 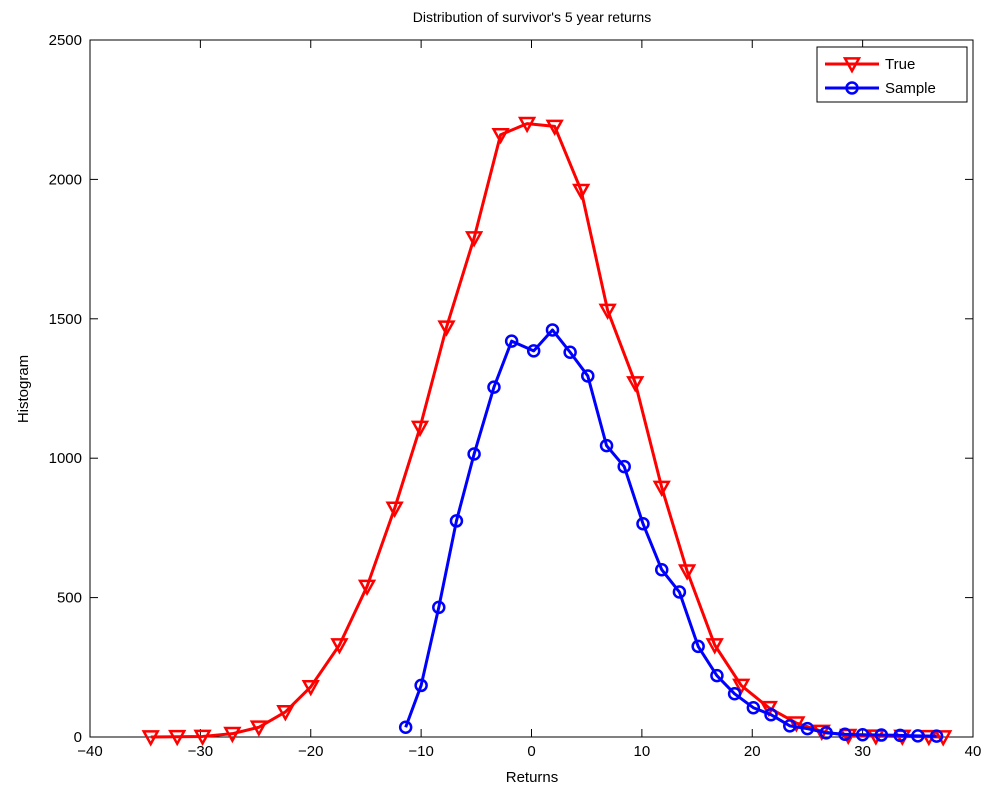 What do you see at coordinates (752, 751) in the screenshot?
I see `x-tick-label: 20` at bounding box center [752, 751].